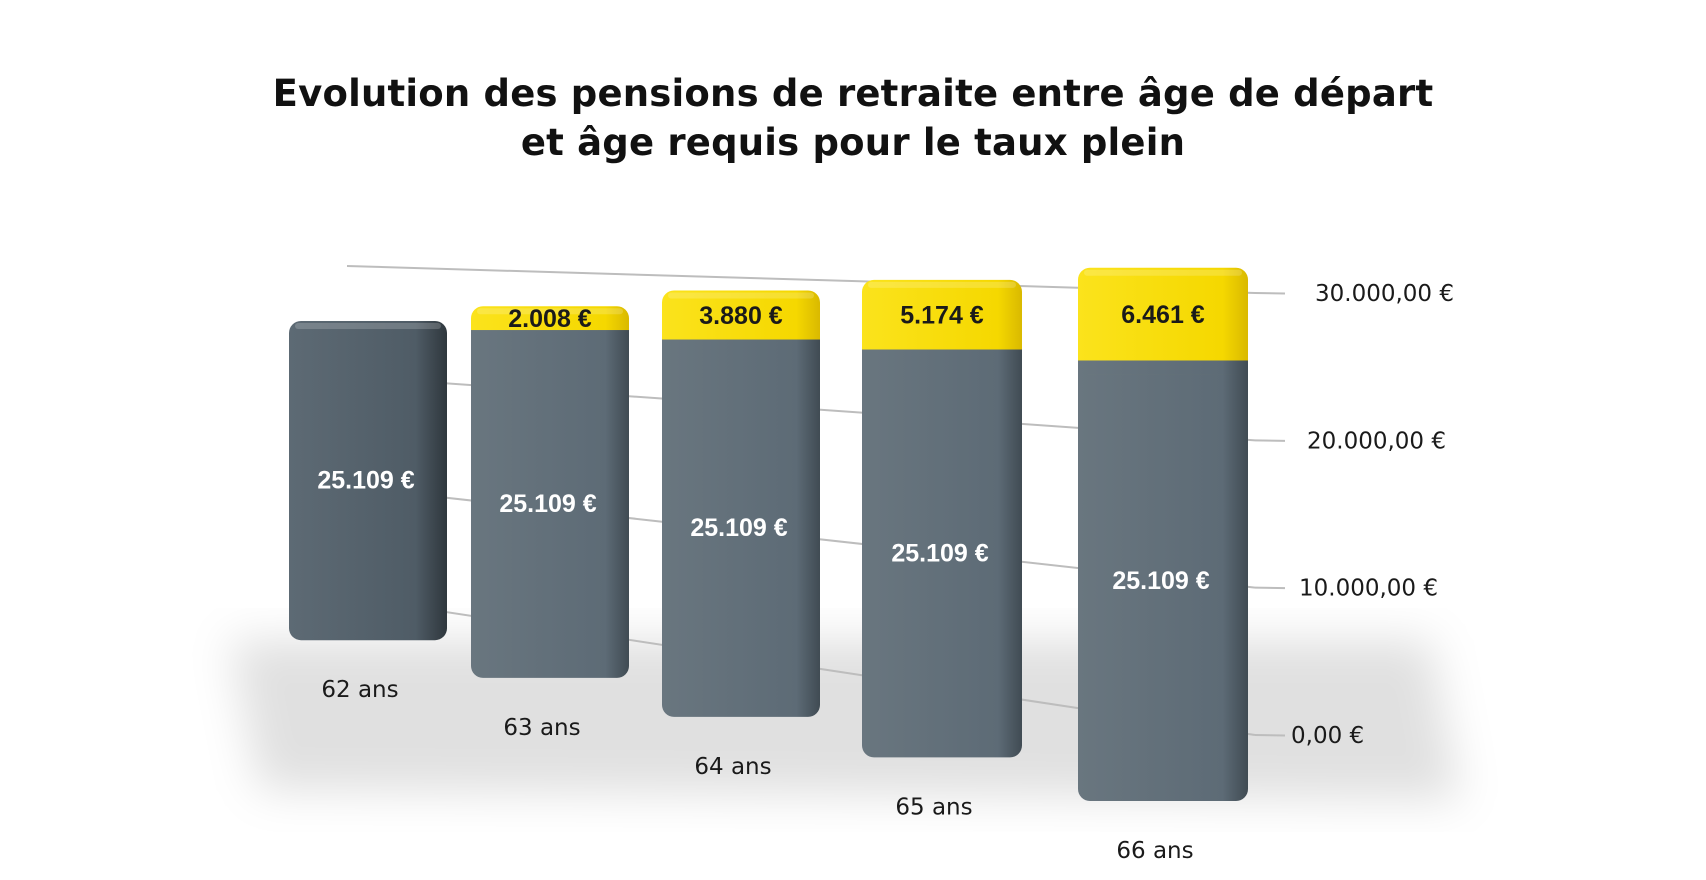  What do you see at coordinates (853, 142) in the screenshot?
I see `chart-title-line-2: et âge requis pour le taux plein` at bounding box center [853, 142].